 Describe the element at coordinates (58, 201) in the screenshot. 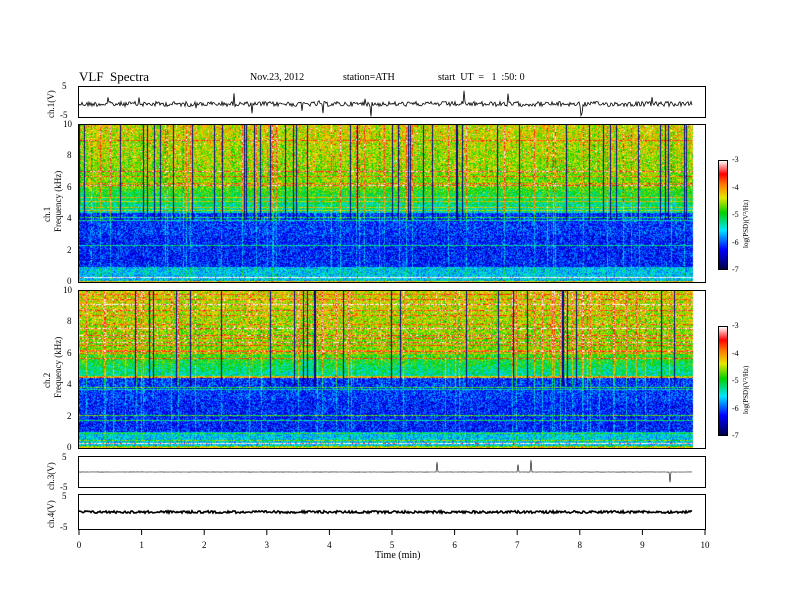

I see `ch1-spec-ylabel-freq: Frequency (kHz)` at that location.